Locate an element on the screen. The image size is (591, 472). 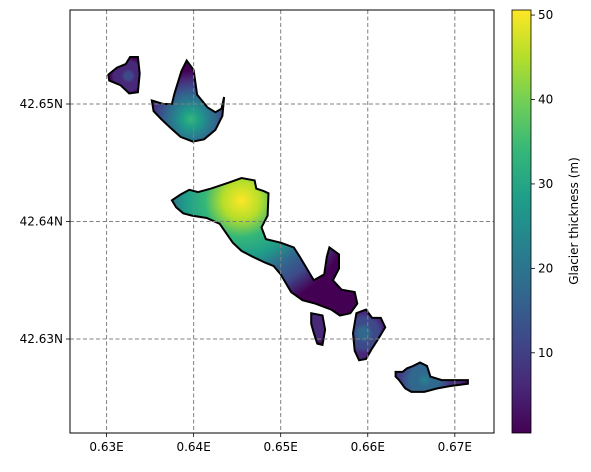
glacier-g3 is located at coordinates (264, 246).